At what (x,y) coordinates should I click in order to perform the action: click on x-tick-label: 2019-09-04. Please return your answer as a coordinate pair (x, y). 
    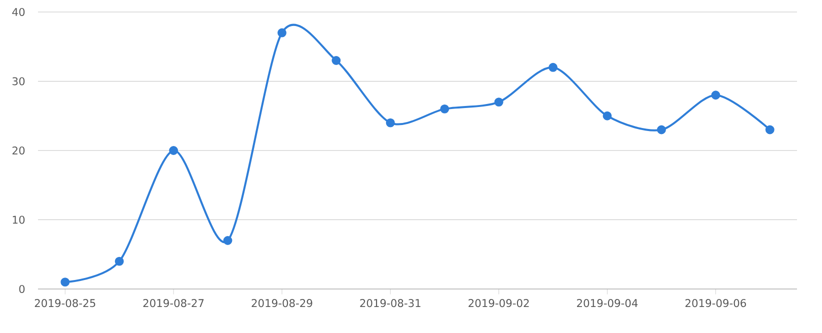
    Looking at the image, I should click on (607, 303).